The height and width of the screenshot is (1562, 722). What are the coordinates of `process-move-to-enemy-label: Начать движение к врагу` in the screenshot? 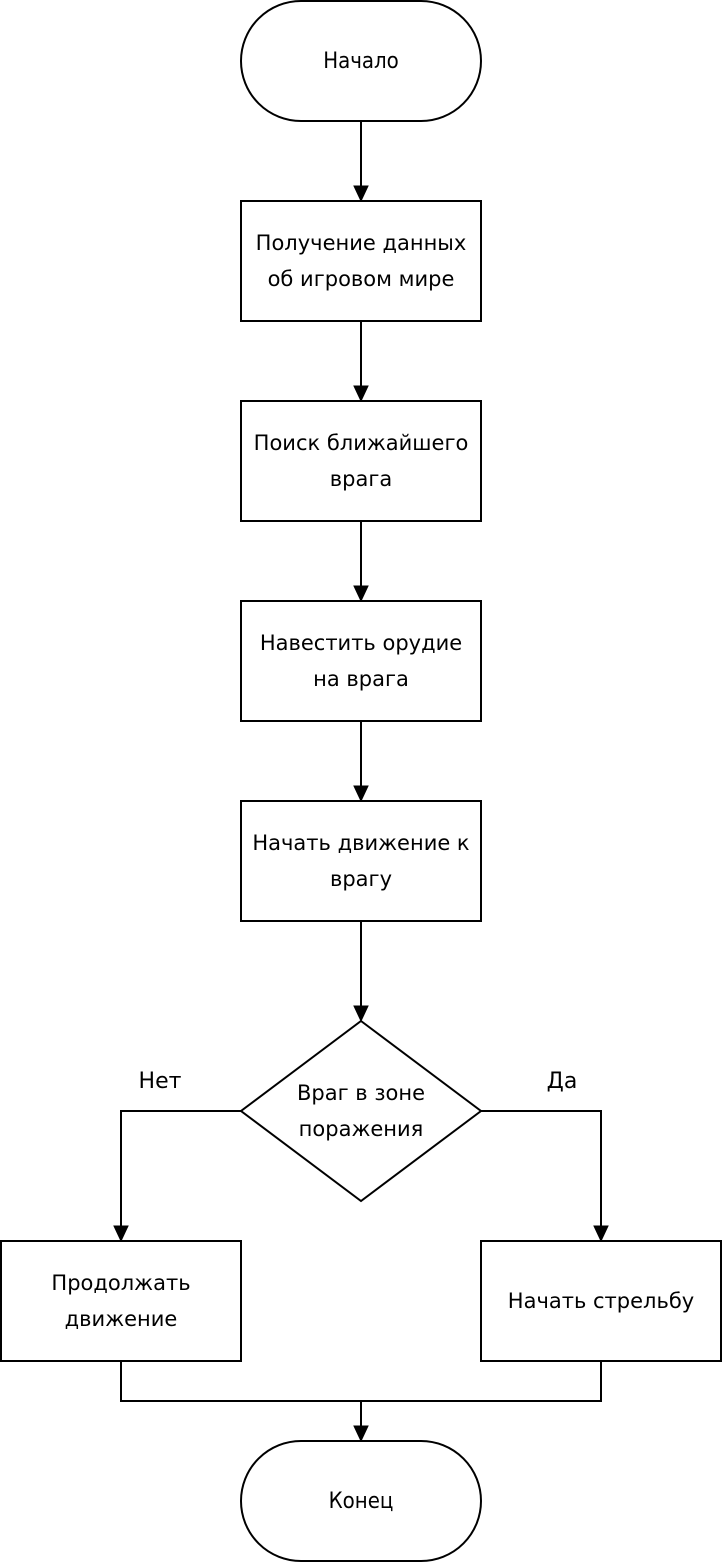 It's located at (361, 861).